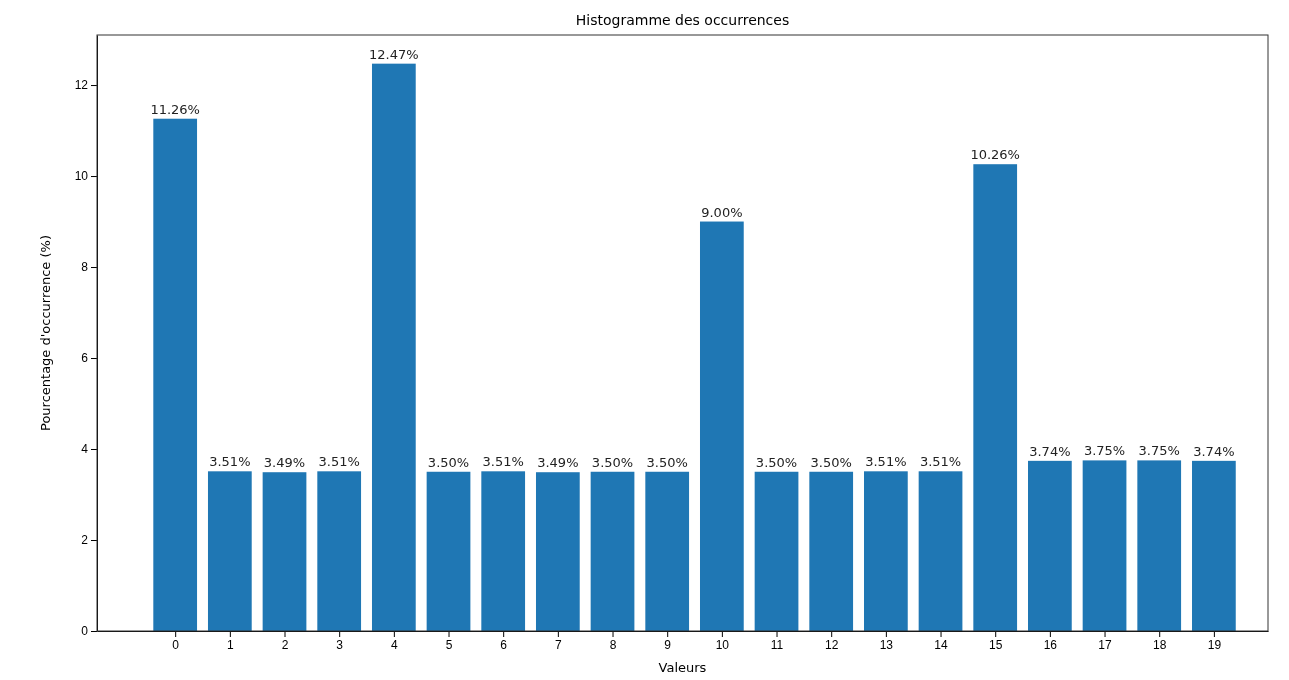 This screenshot has height=680, width=1289. What do you see at coordinates (85, 540) in the screenshot?
I see `y-tick-label: 2` at bounding box center [85, 540].